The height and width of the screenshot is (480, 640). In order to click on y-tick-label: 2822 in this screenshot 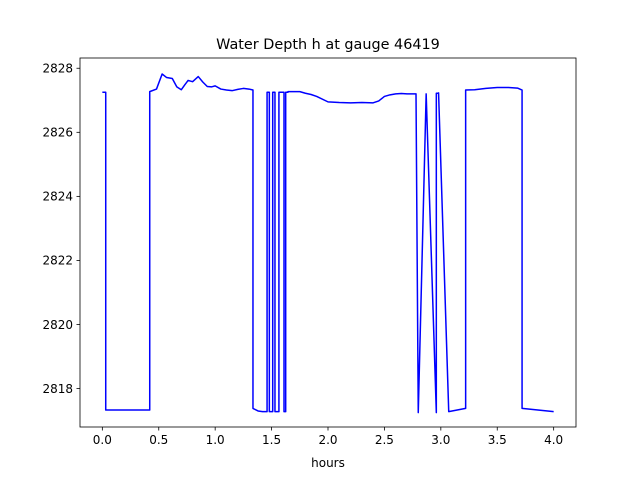, I will do `click(57, 261)`.